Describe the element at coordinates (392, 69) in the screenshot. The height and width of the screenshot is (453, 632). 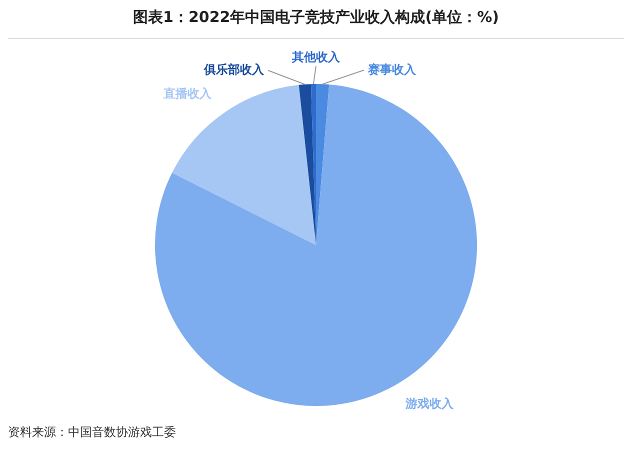
I see `slice-label: 赛事收入` at that location.